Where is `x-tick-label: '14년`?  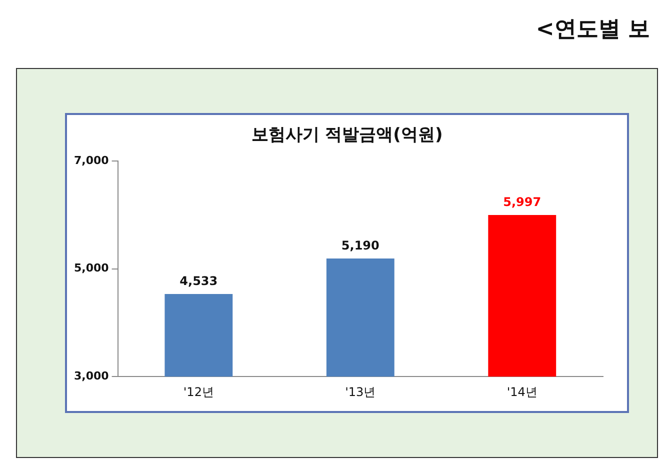
x-tick-label: '14년 is located at coordinates (522, 391).